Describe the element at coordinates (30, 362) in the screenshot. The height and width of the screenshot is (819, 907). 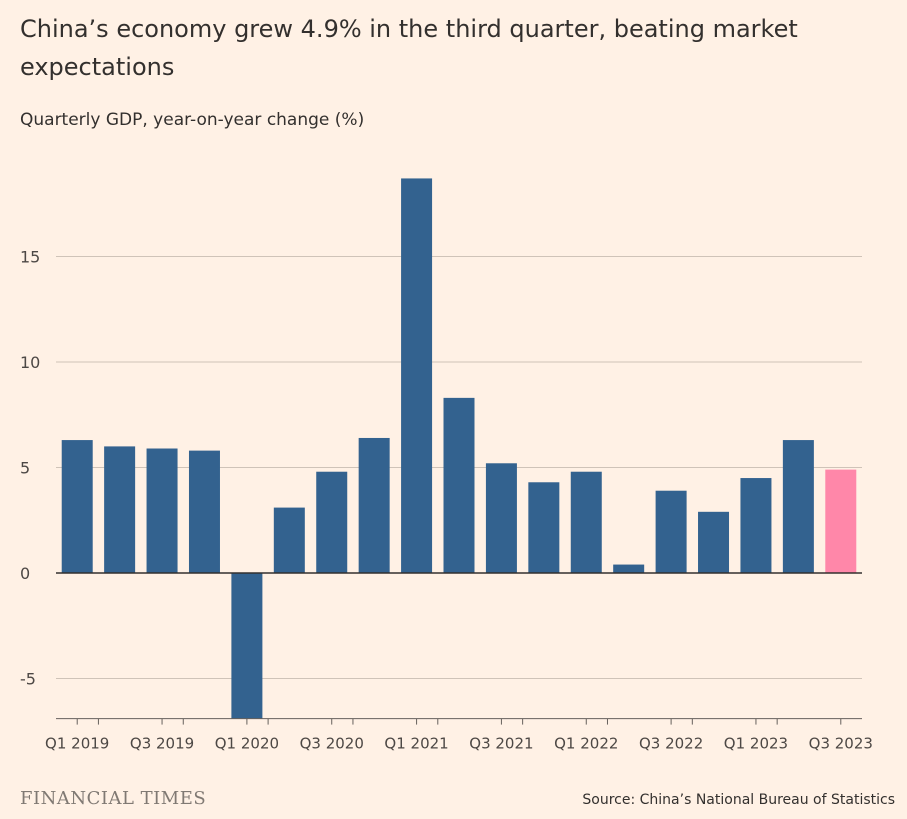
I see `y-tick-label: 10` at that location.